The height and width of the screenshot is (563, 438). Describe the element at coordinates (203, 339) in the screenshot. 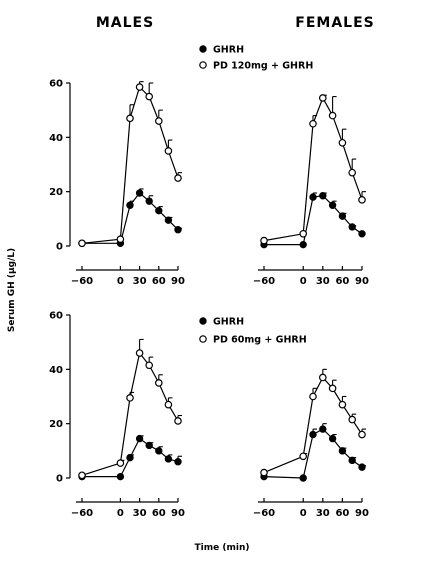

I see `legend-bottom-open-marker` at that location.